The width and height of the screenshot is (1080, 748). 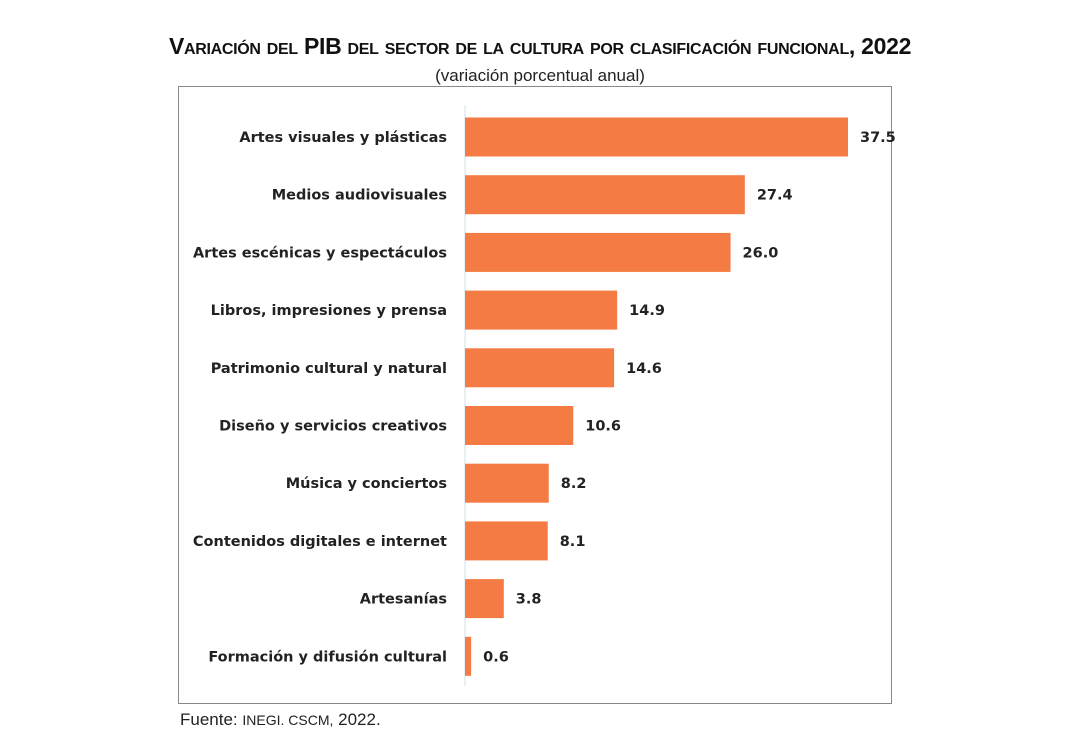 What do you see at coordinates (603, 427) in the screenshot?
I see `value-label: 10.6` at bounding box center [603, 427].